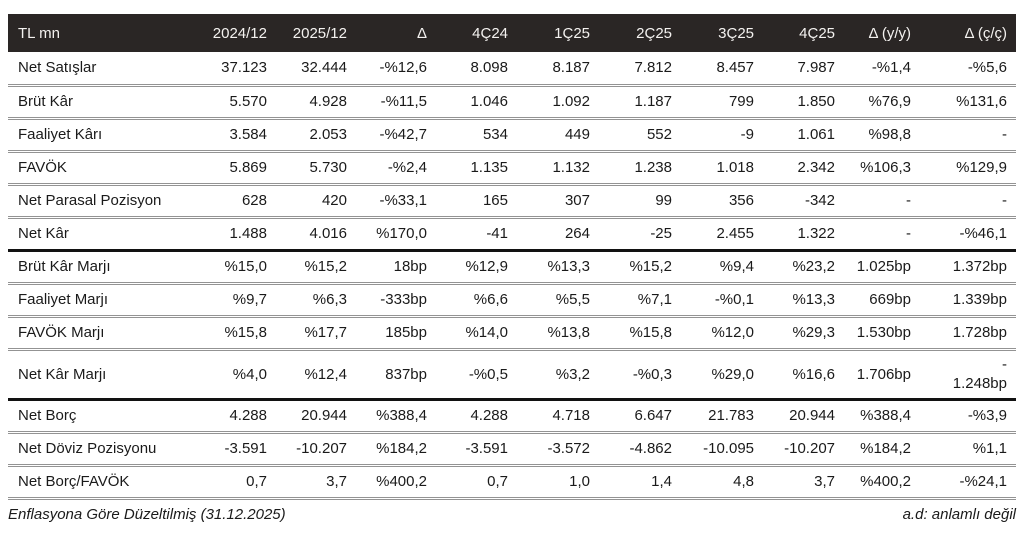  Describe the element at coordinates (237, 135) in the screenshot. I see `value-cell: 3.584` at that location.